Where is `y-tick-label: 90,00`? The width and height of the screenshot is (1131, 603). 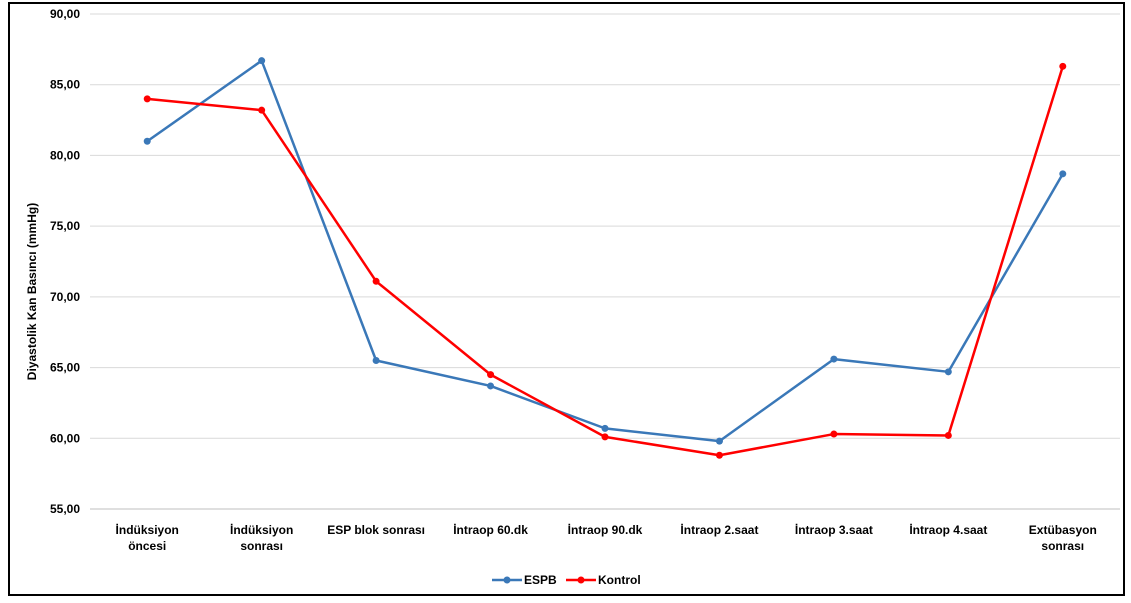
y-tick-label: 90,00 is located at coordinates (65, 14).